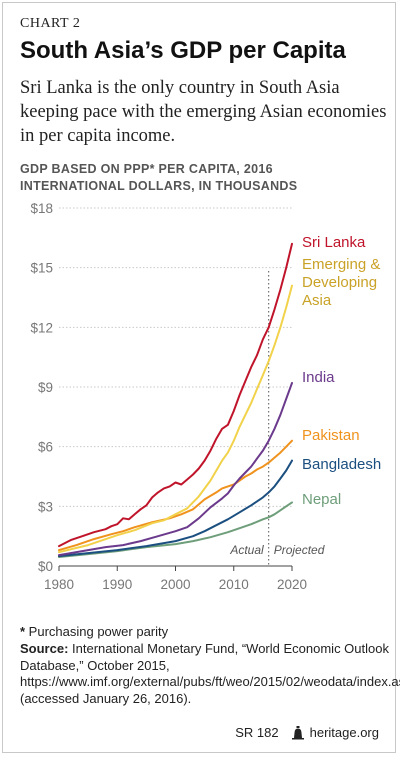  Describe the element at coordinates (175, 584) in the screenshot. I see `x-tick-label: 2000` at that location.